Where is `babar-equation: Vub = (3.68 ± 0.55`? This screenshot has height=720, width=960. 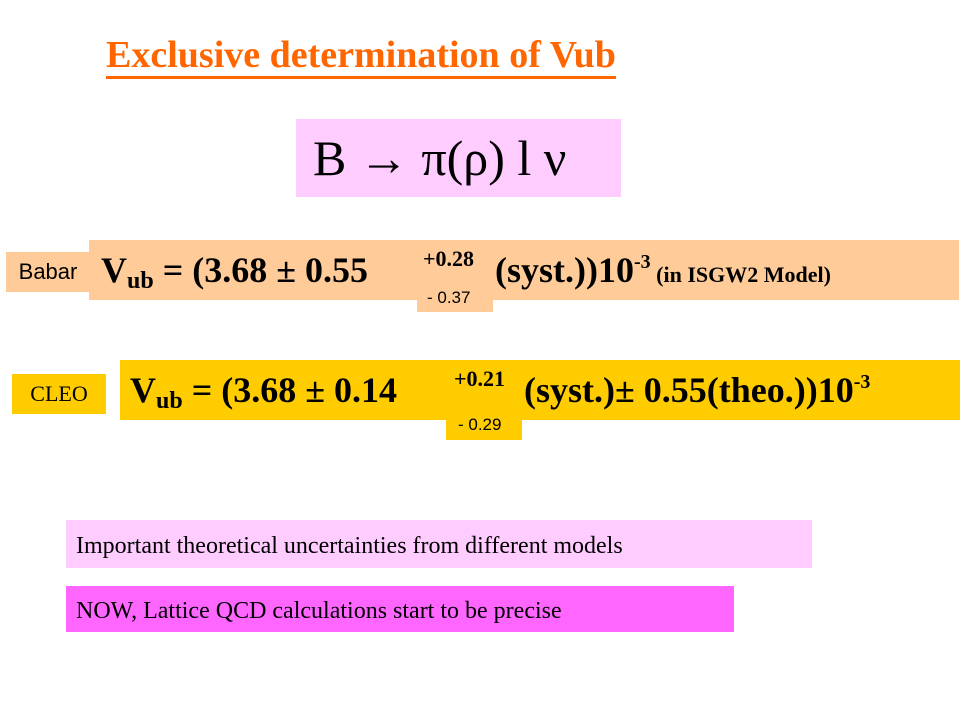
babar-equation: Vub = (3.68 ± 0.55 is located at coordinates (239, 272).